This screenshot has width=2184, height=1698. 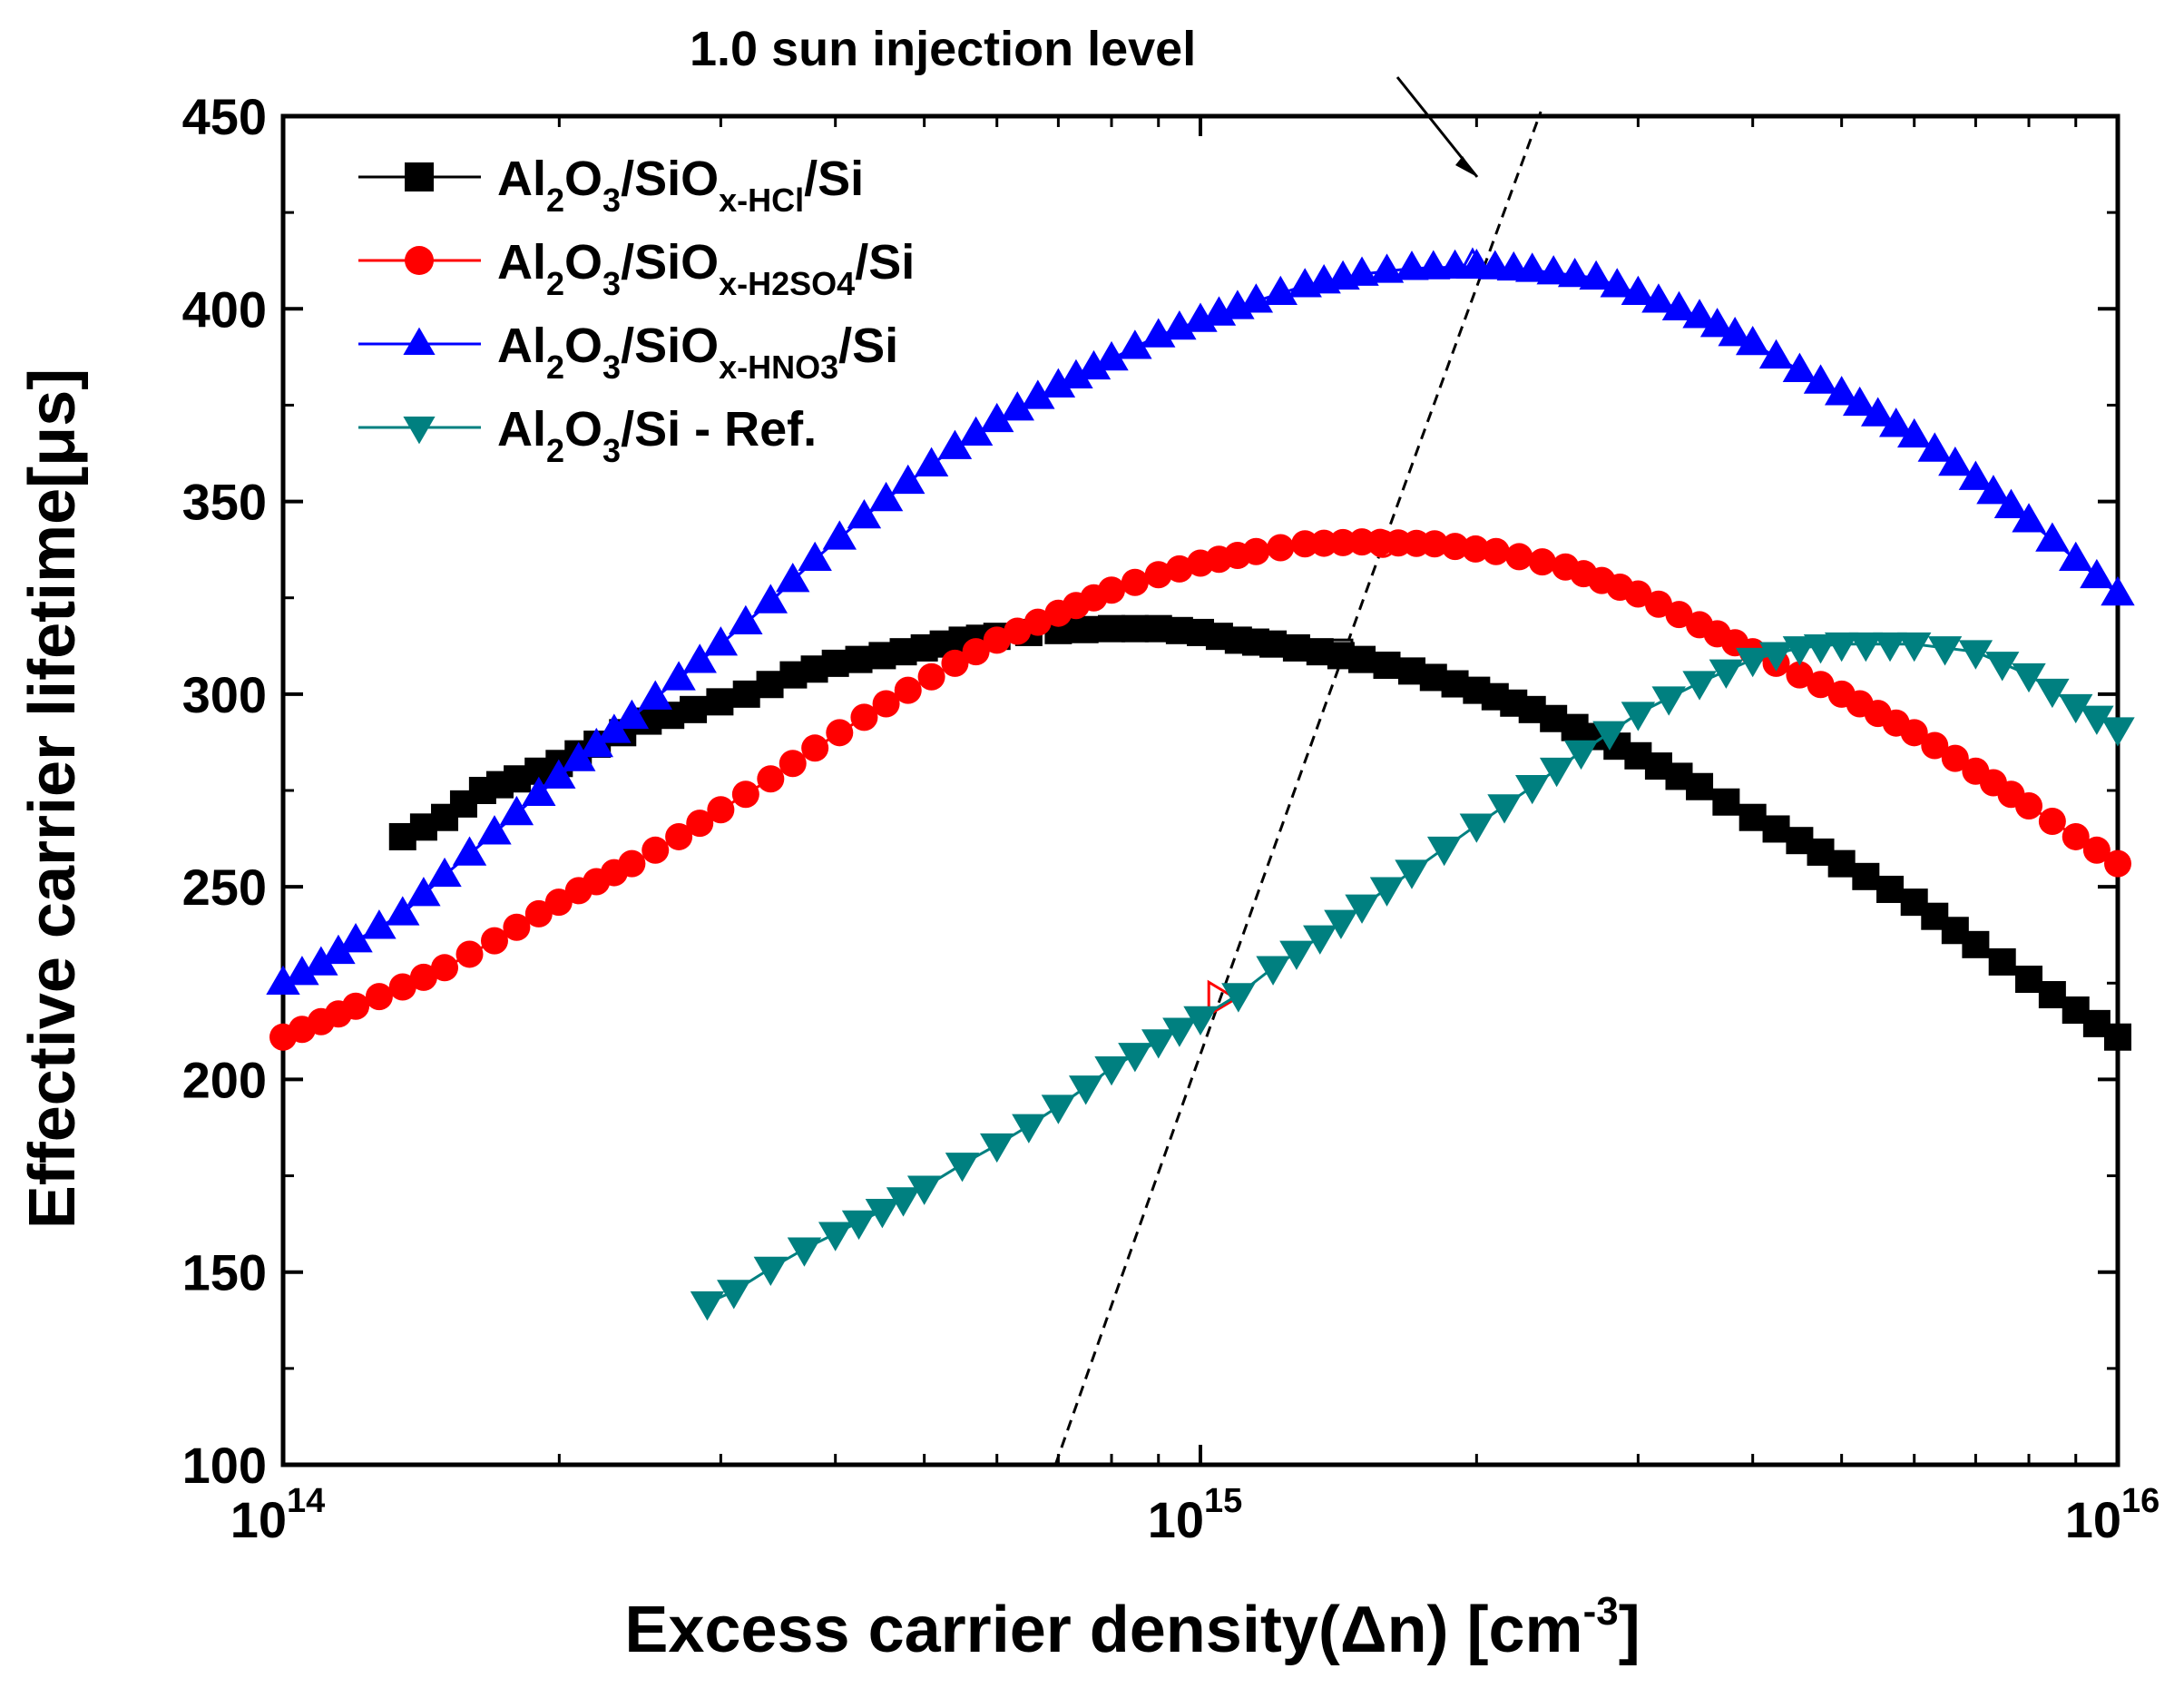 I want to click on x-tick-exp: 14, so click(x=306, y=1501).